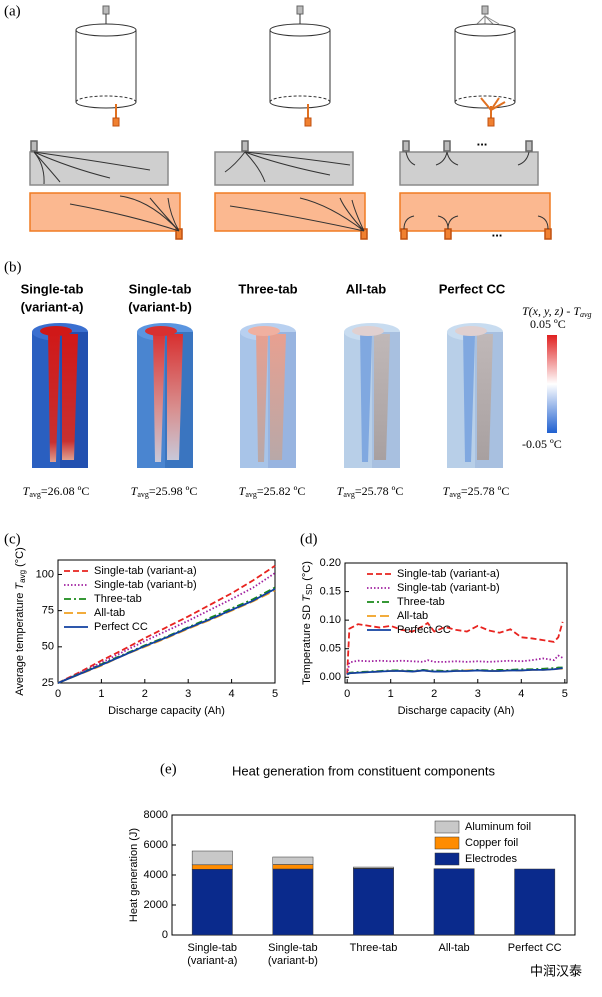 The width and height of the screenshot is (602, 997). Describe the element at coordinates (551, 311) in the screenshot. I see `text-part: T(x, y, z) - T` at that location.